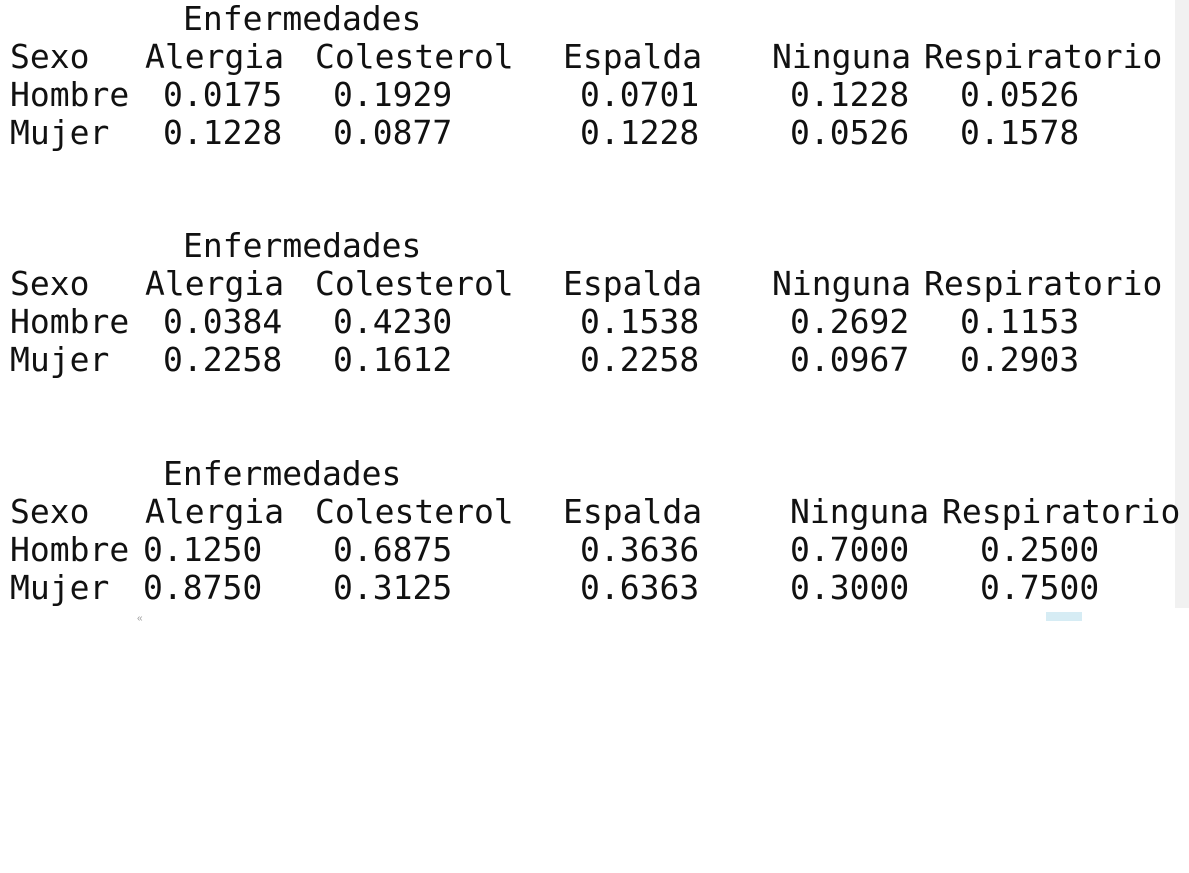 Image resolution: width=1189 pixels, height=873 pixels. What do you see at coordinates (393, 549) in the screenshot?
I see `table-cell: 0.6875` at bounding box center [393, 549].